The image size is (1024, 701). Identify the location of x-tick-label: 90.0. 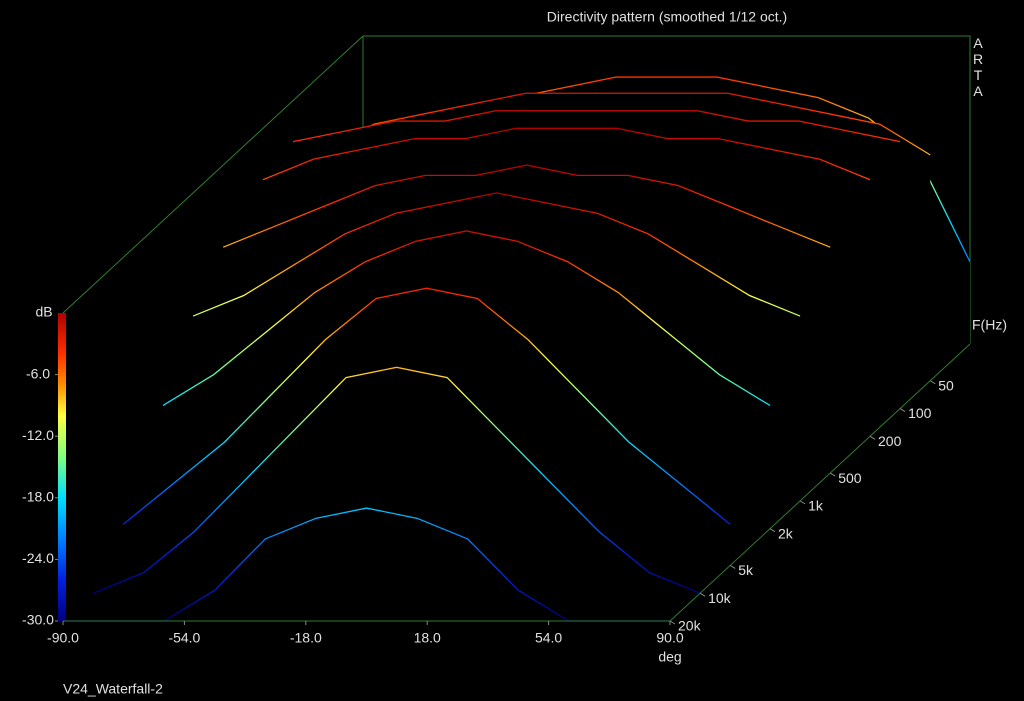
(669, 638).